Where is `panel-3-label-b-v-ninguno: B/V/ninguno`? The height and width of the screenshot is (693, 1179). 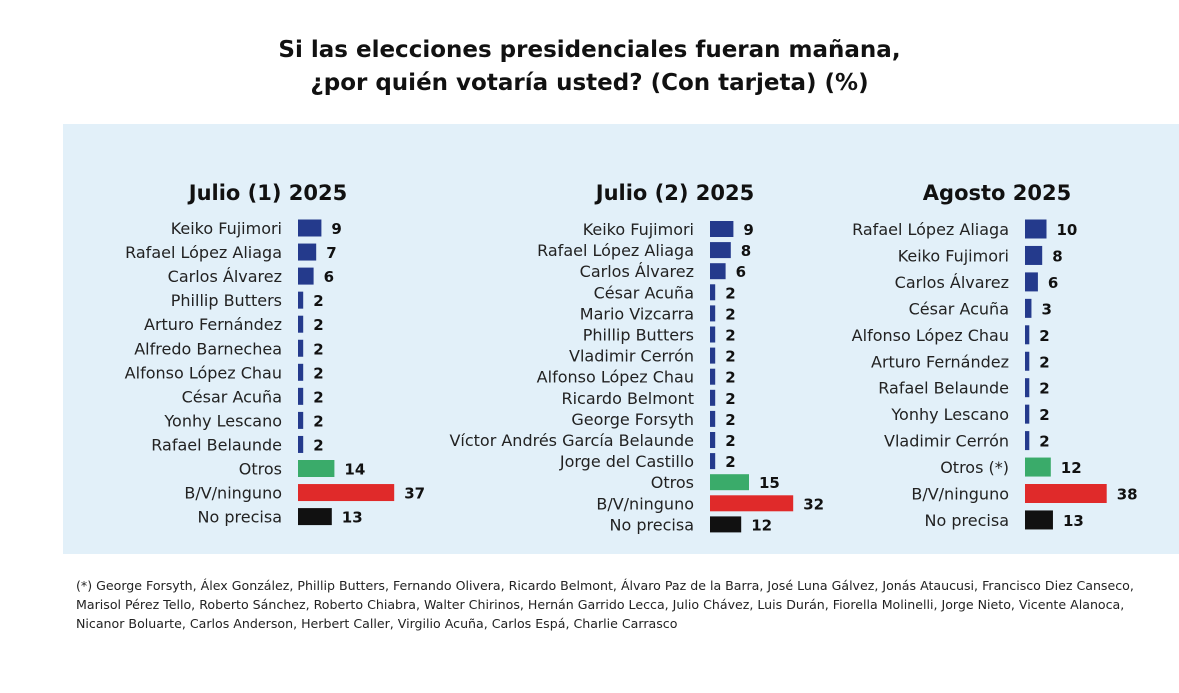 panel-3-label-b-v-ninguno: B/V/ninguno is located at coordinates (960, 494).